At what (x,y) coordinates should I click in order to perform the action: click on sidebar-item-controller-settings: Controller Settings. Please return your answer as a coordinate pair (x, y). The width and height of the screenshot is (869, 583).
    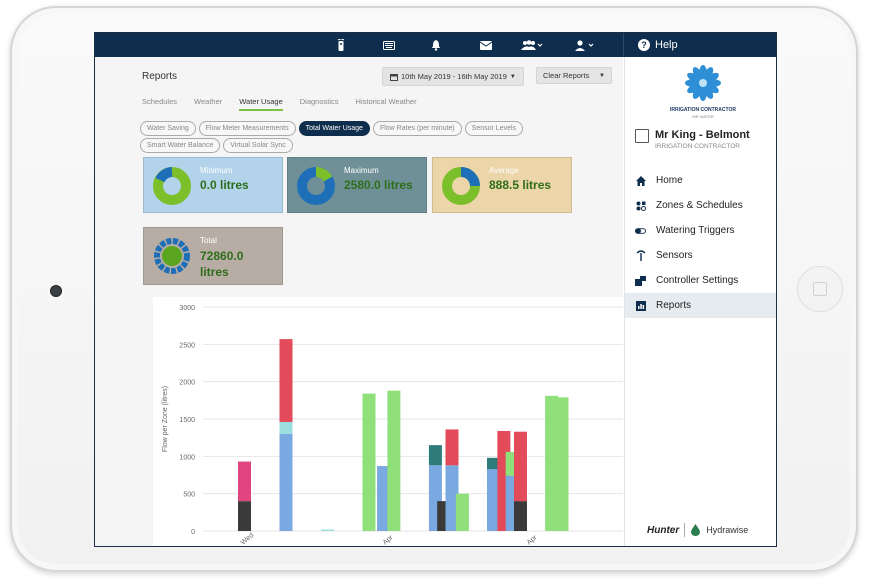
    Looking at the image, I should click on (700, 280).